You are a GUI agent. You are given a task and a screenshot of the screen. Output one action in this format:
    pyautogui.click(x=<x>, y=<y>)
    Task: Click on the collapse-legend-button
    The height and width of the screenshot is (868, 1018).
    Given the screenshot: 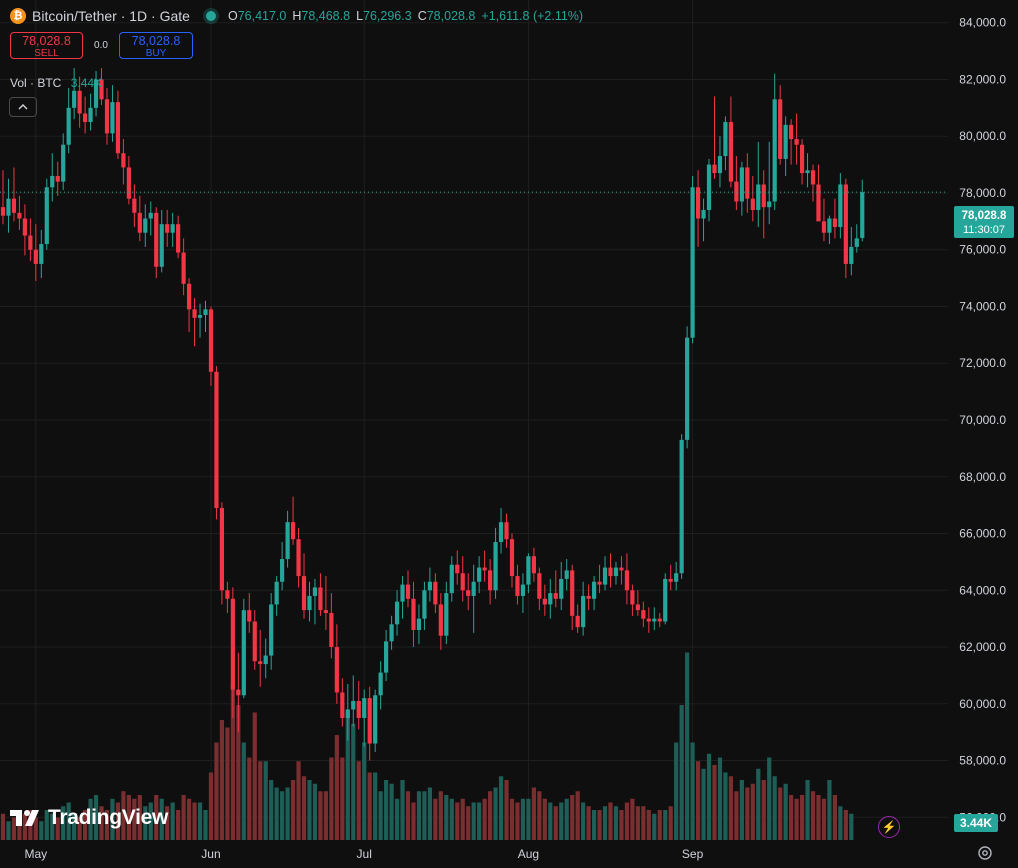 What is the action you would take?
    pyautogui.click(x=23, y=107)
    